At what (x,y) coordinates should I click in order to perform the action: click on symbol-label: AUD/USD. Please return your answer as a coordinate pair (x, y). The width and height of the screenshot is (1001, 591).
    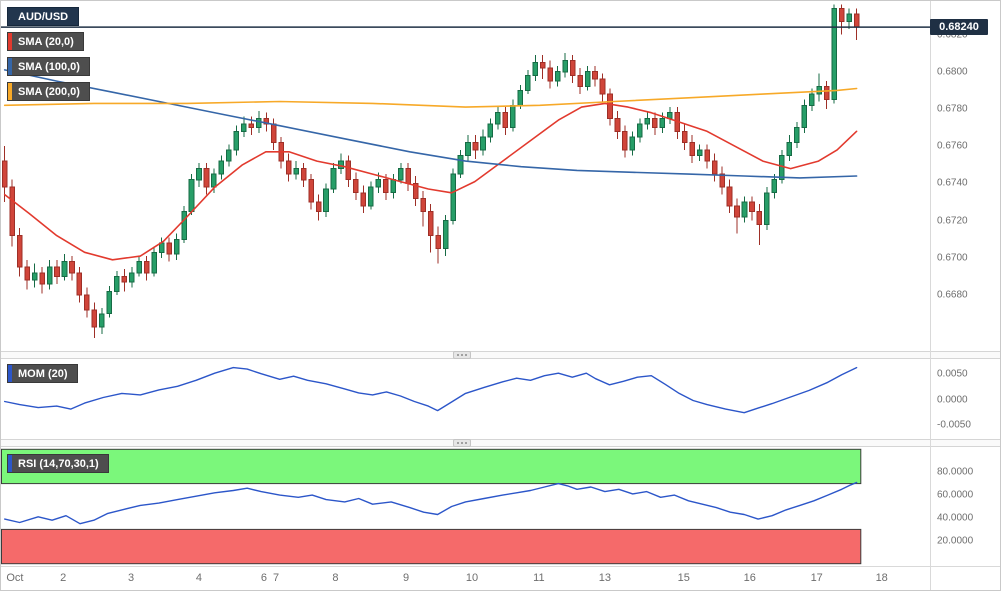
    Looking at the image, I should click on (43, 16).